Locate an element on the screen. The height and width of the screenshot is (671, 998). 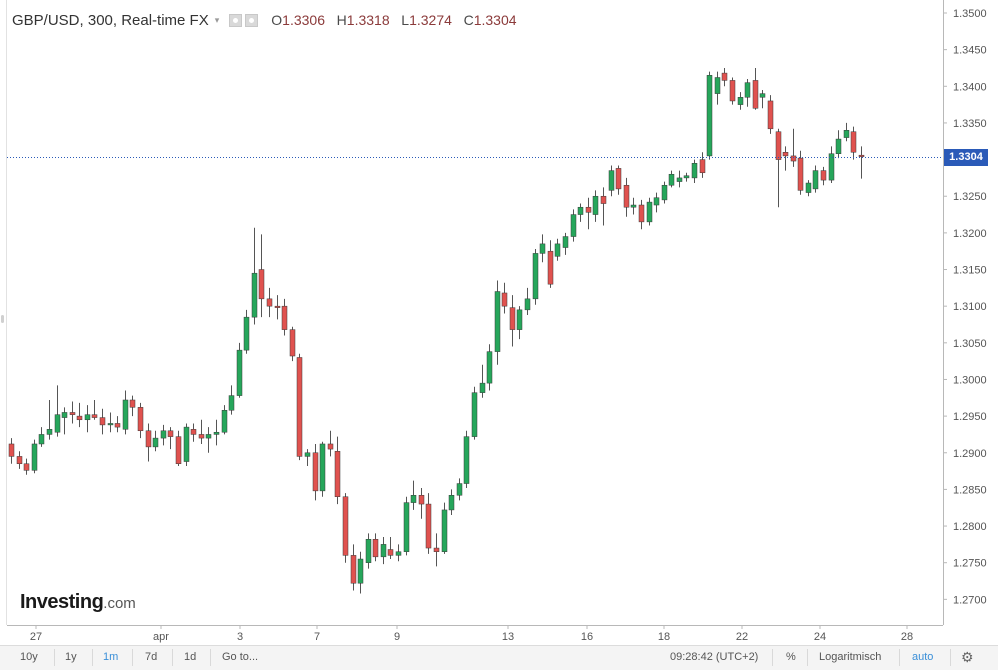
gear-icon is located at coordinates (252, 20).